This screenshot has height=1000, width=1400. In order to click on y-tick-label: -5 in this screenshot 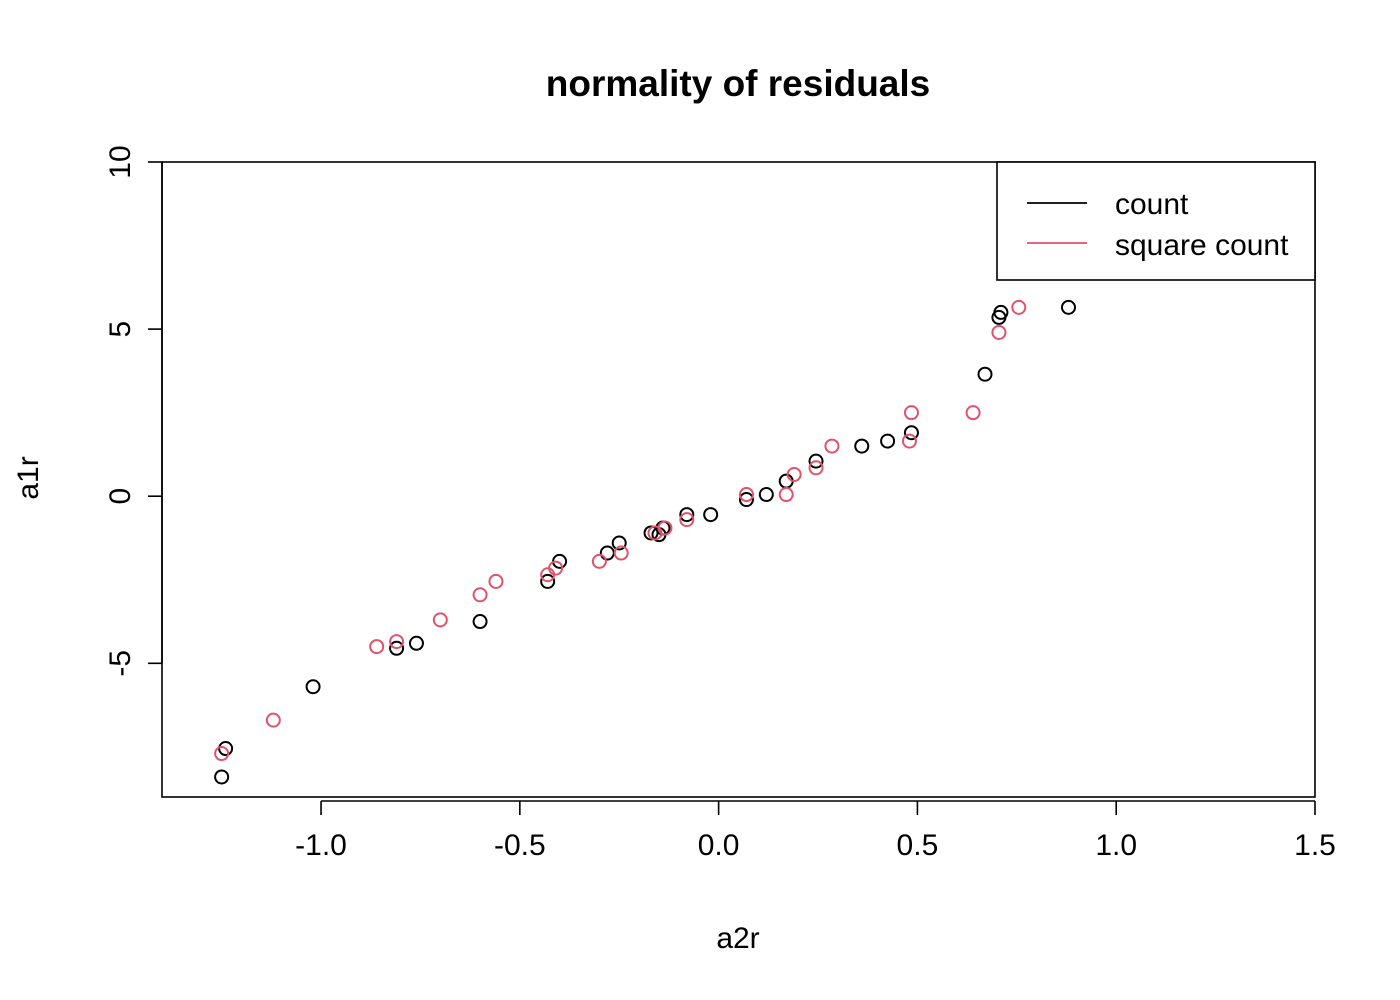, I will do `click(120, 663)`.